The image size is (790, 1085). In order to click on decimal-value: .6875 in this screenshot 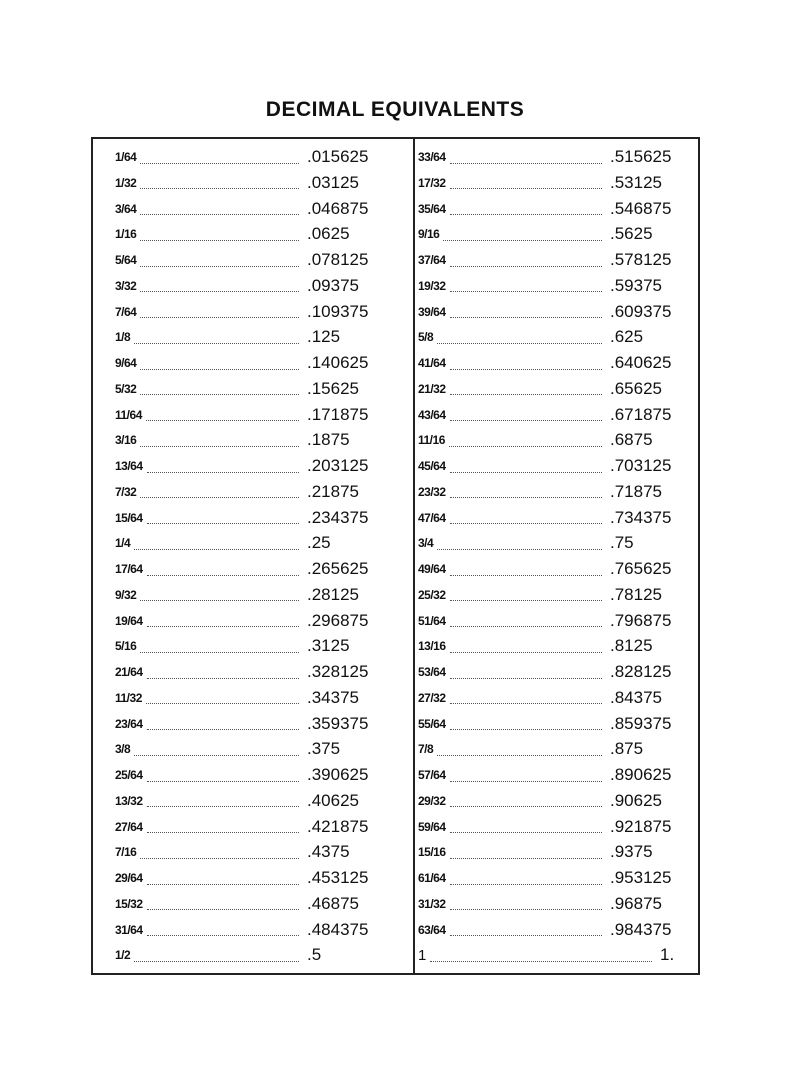, I will do `click(631, 440)`.